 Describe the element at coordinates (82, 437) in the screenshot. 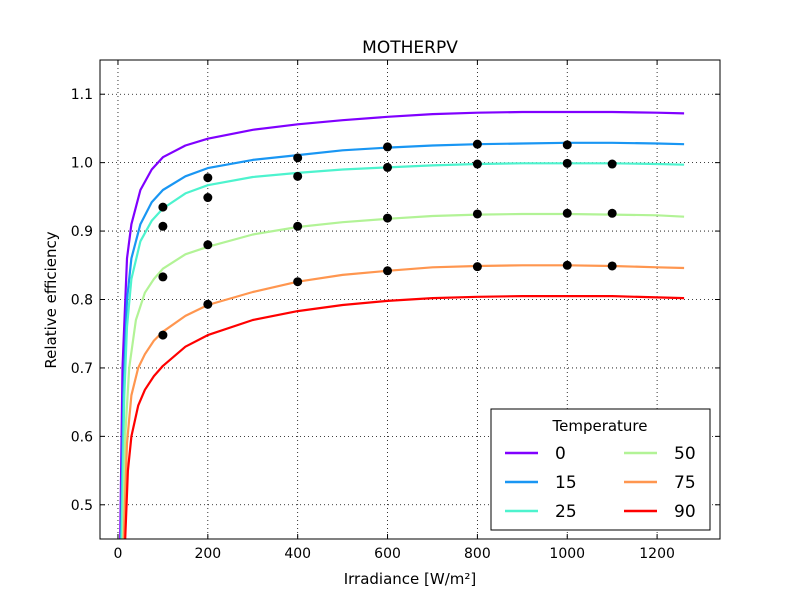

I see `y-tick-label: 0.6` at that location.